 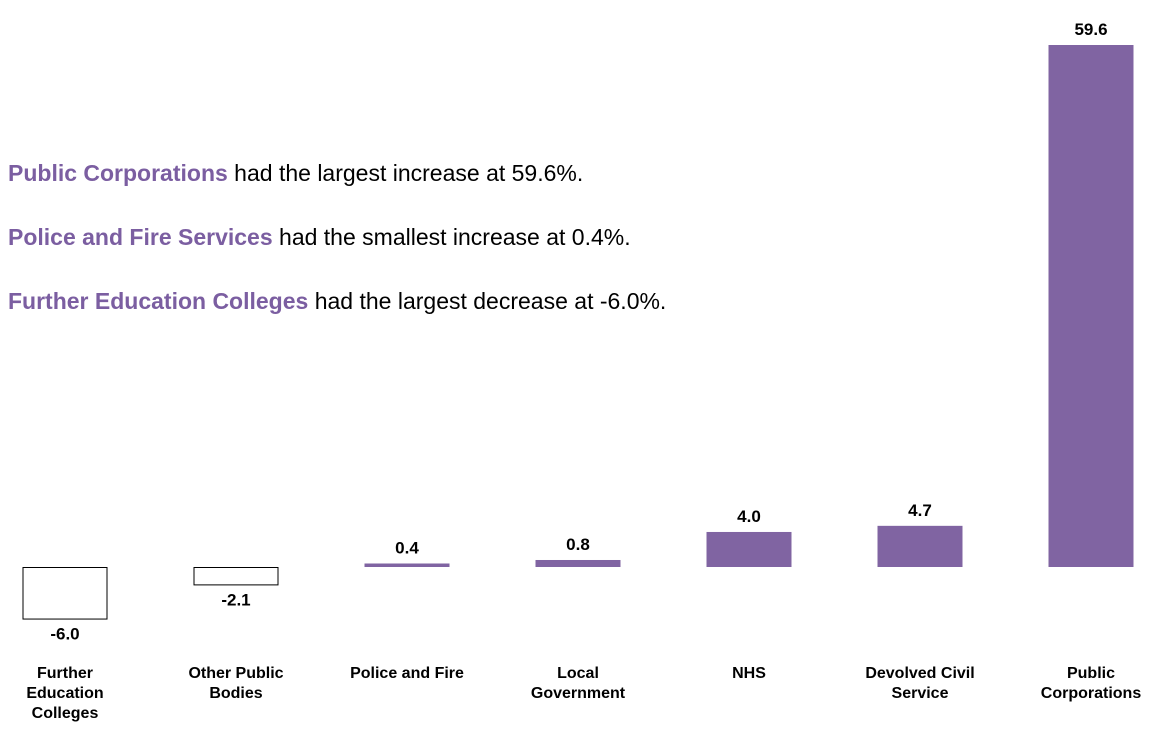 I want to click on annotation-highlight: Police and Fire Services, so click(x=140, y=237).